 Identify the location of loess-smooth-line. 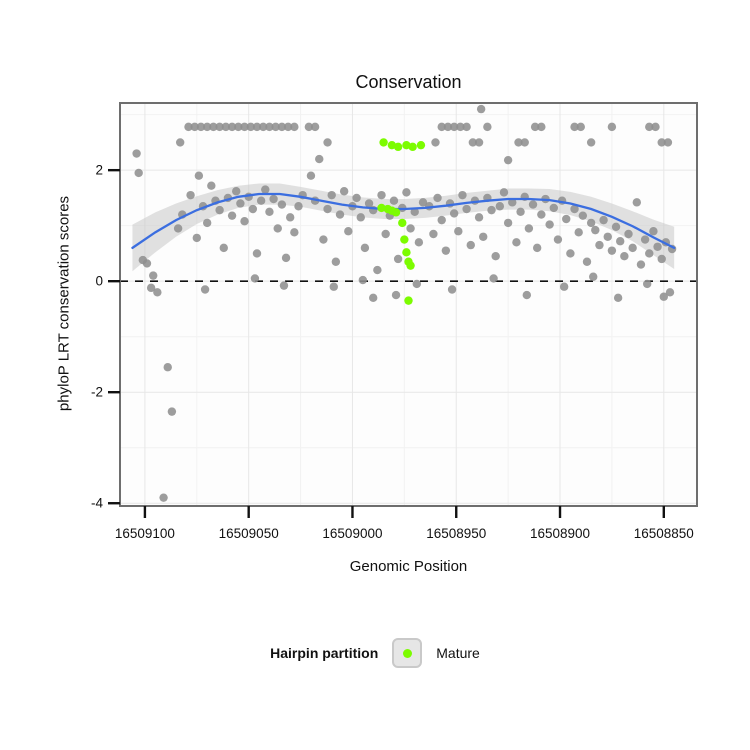
(403, 221).